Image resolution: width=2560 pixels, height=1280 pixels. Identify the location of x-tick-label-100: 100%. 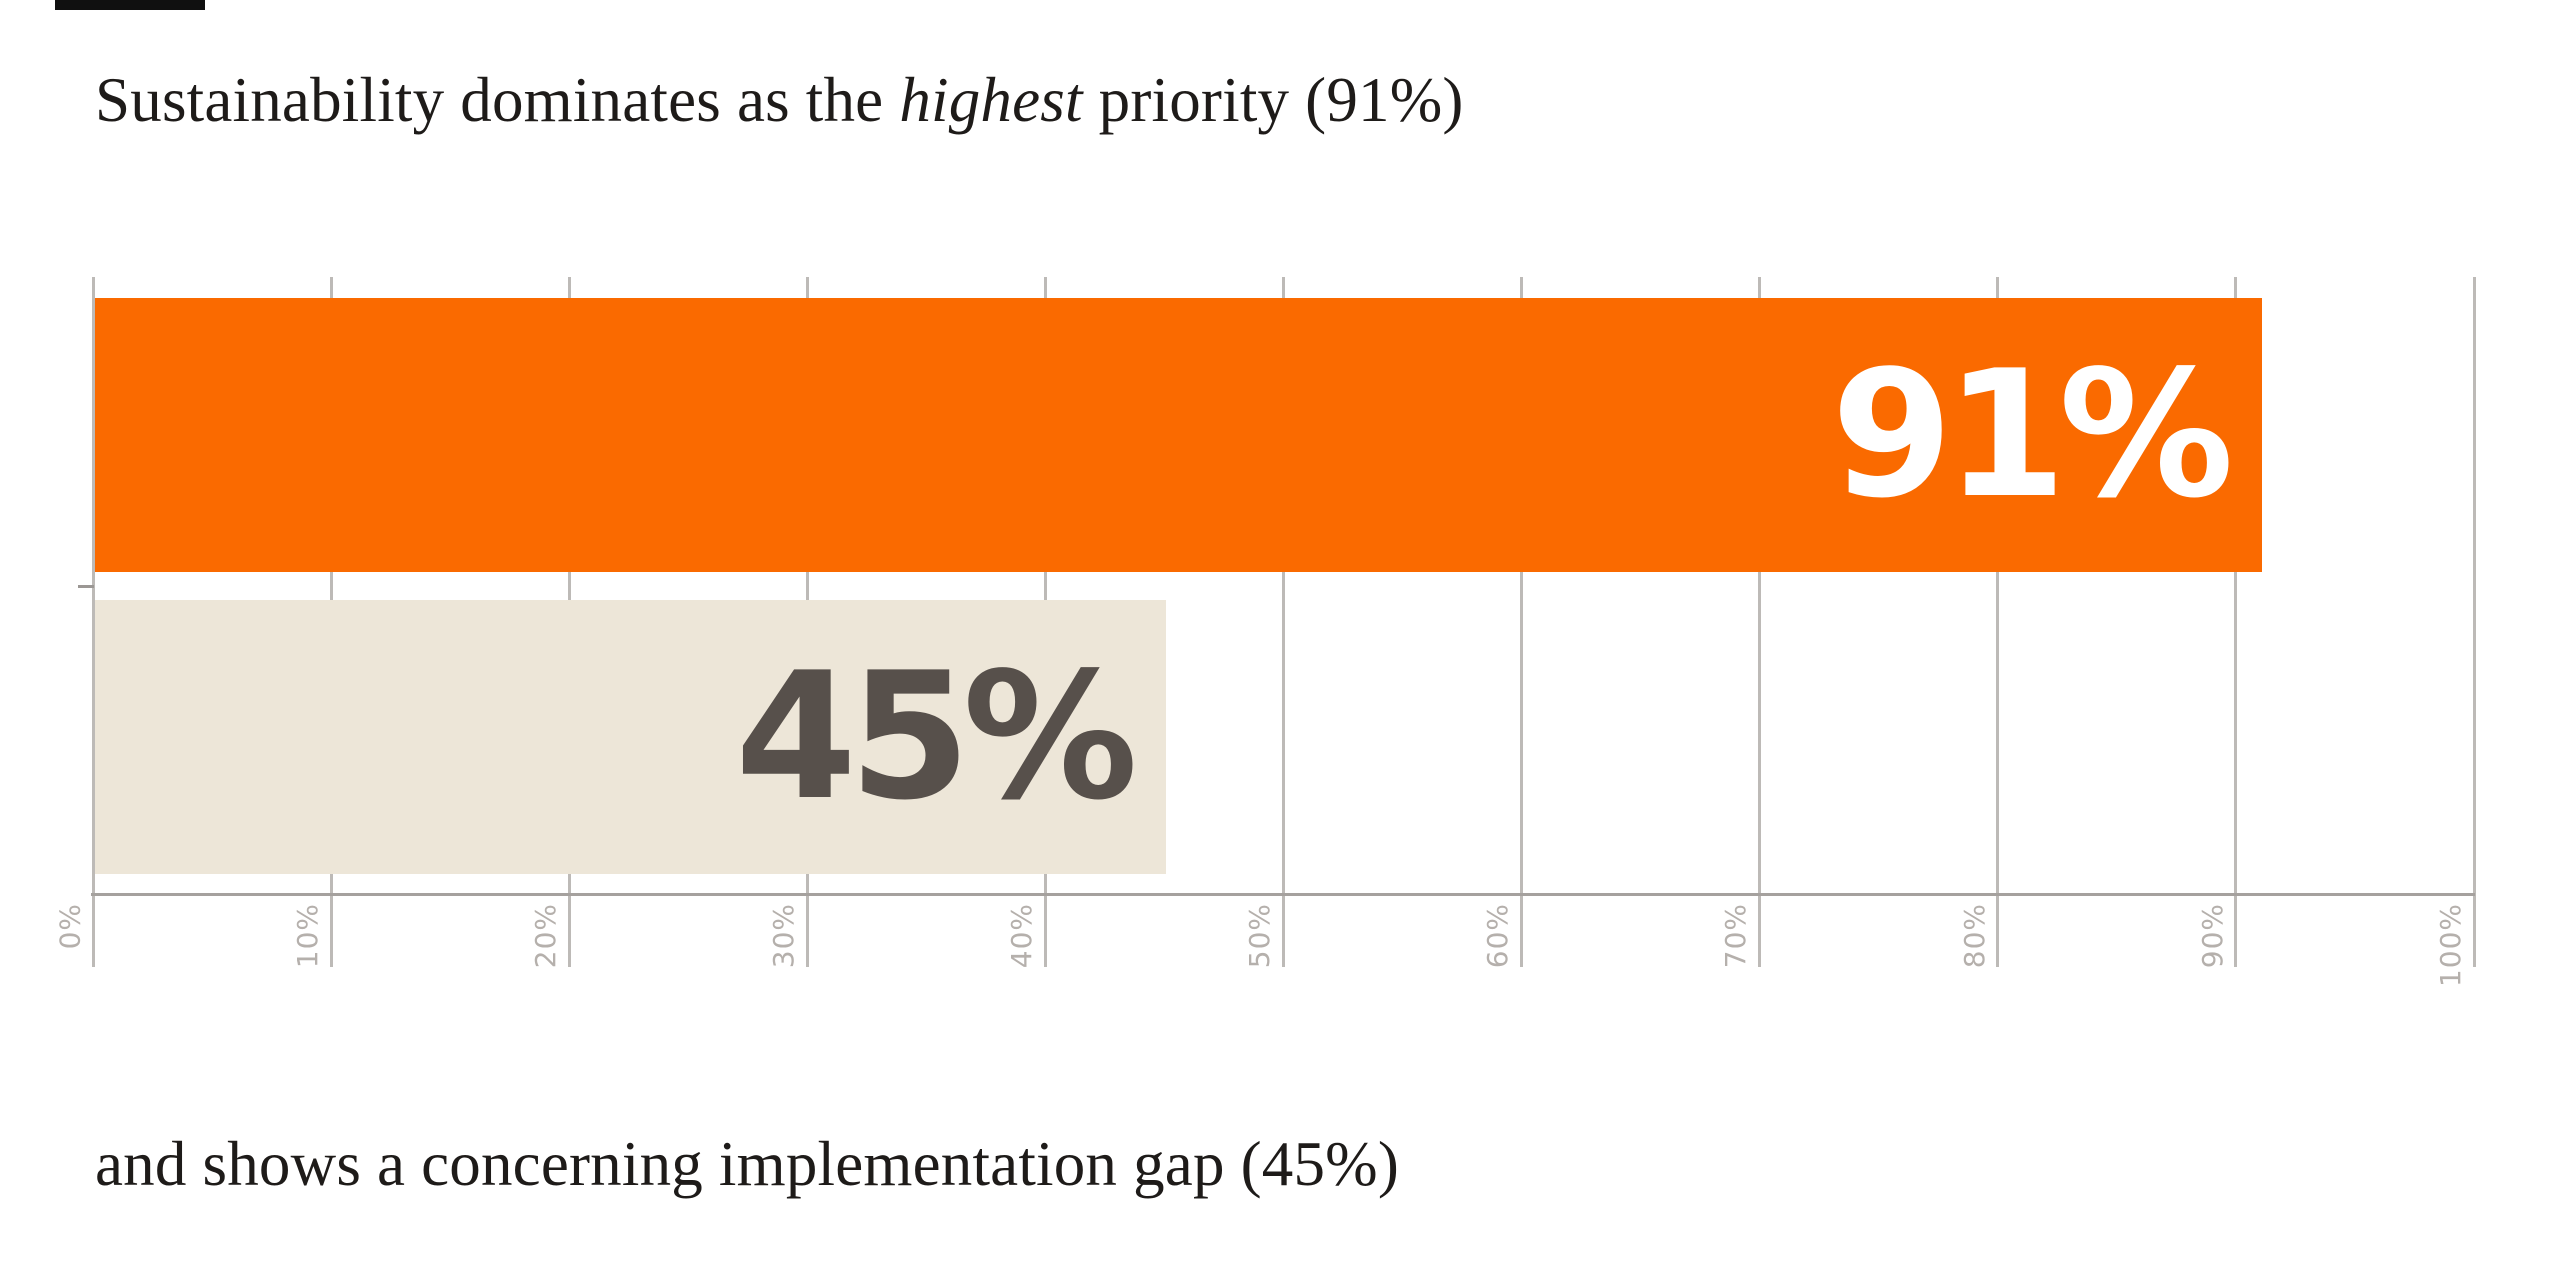
(2450, 945).